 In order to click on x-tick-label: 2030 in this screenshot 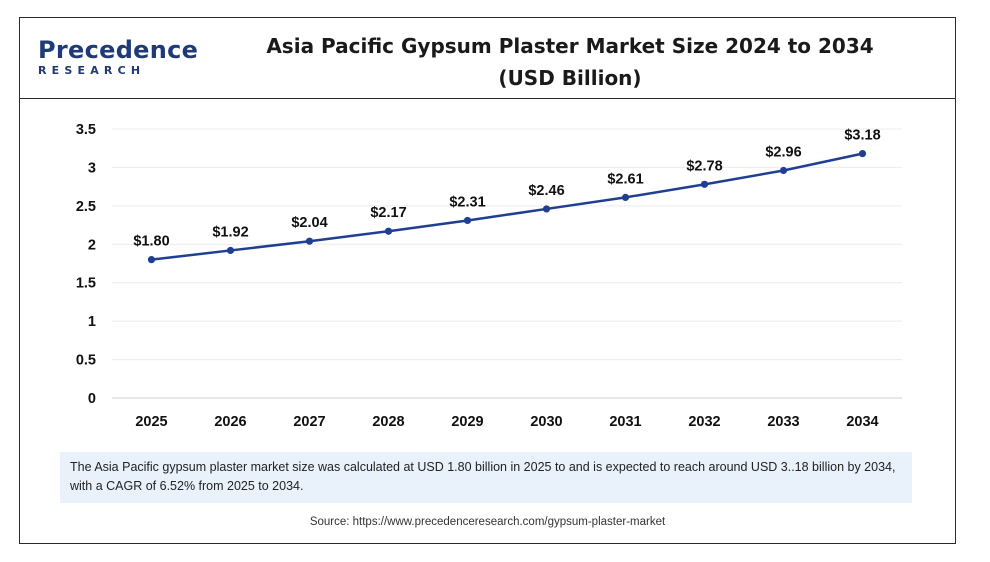, I will do `click(546, 422)`.